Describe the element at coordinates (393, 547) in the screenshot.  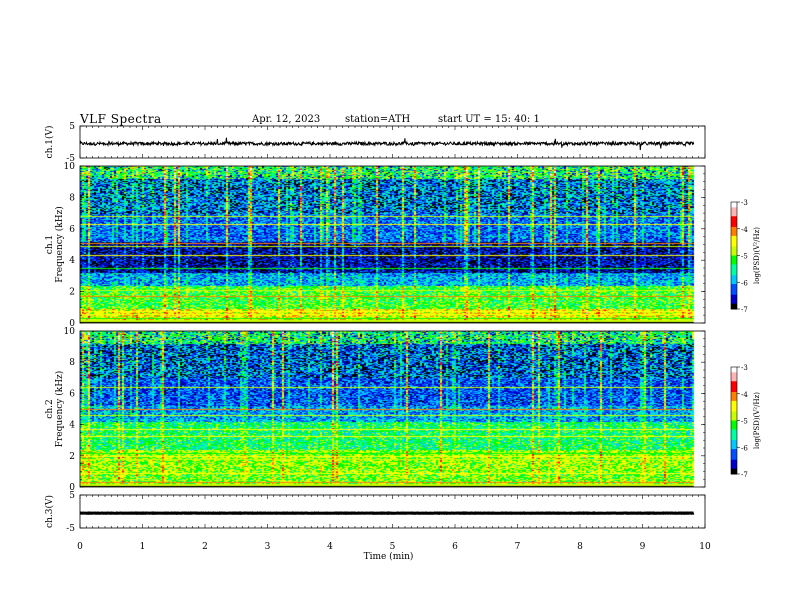
I see `x-tick-label: 5` at that location.